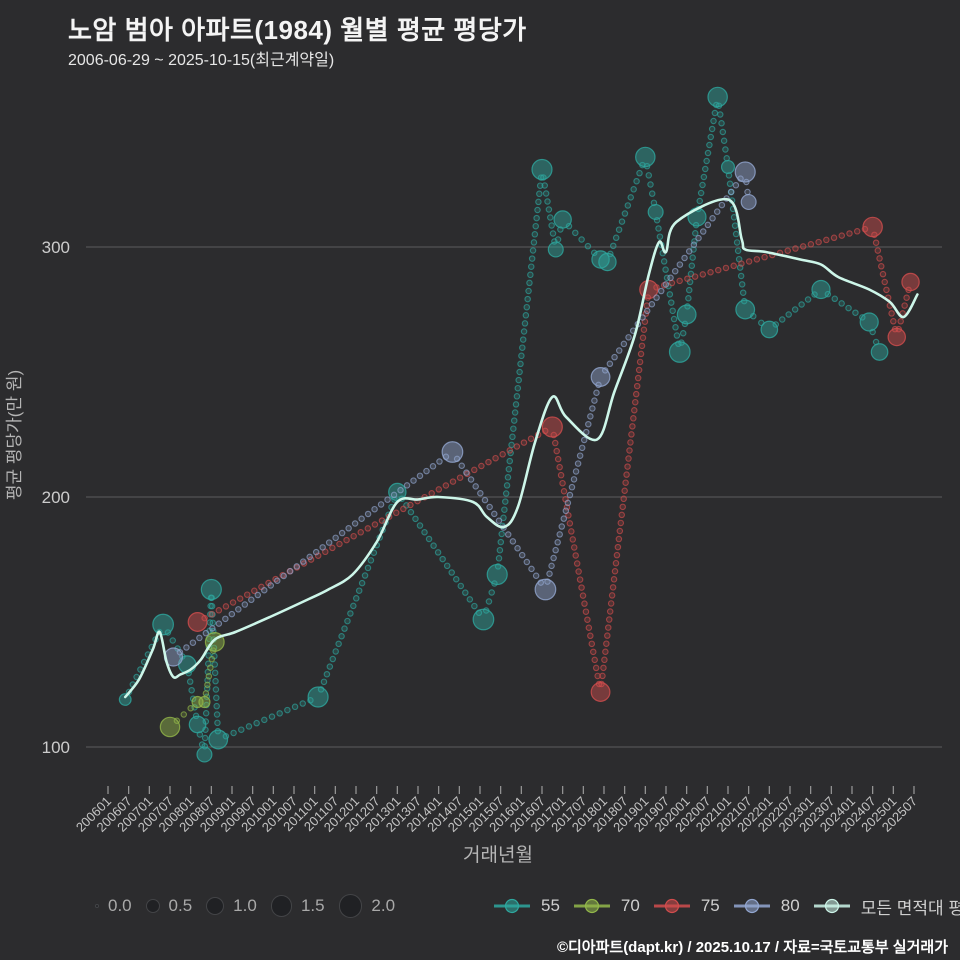  I want to click on legend-label: 80, so click(790, 905).